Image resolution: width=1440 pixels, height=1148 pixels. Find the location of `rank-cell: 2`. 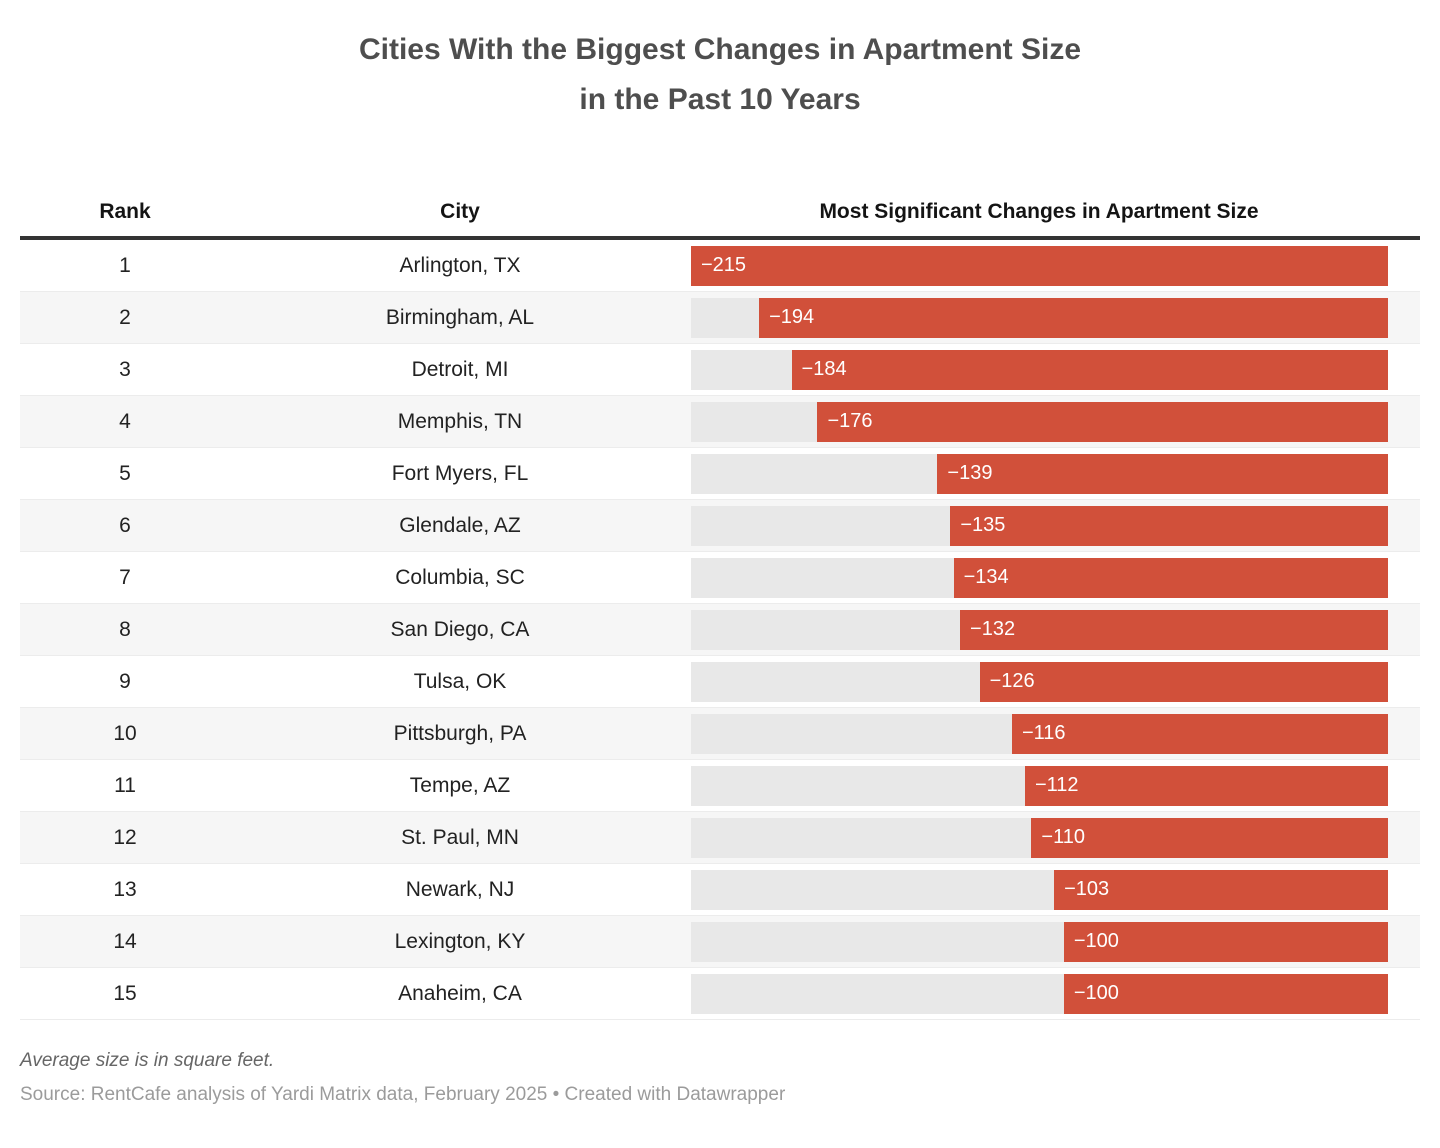

rank-cell: 2 is located at coordinates (125, 317).